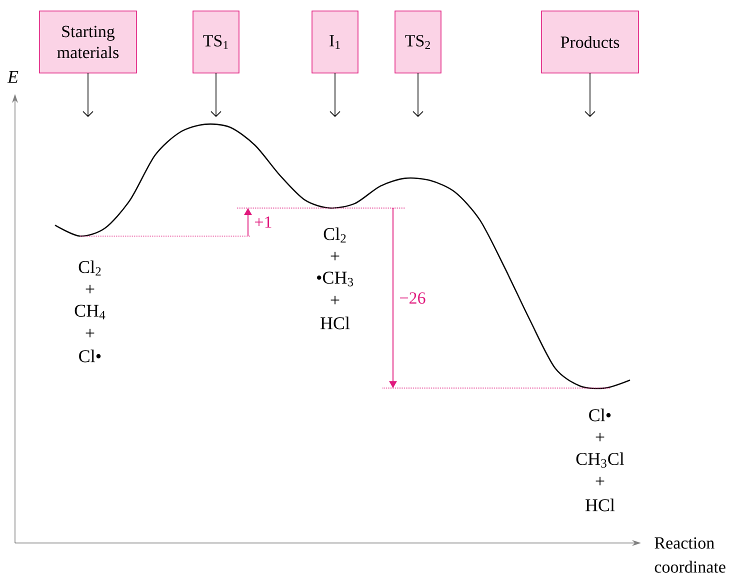 The image size is (753, 579). I want to click on legend-label: +1, so click(263, 222).